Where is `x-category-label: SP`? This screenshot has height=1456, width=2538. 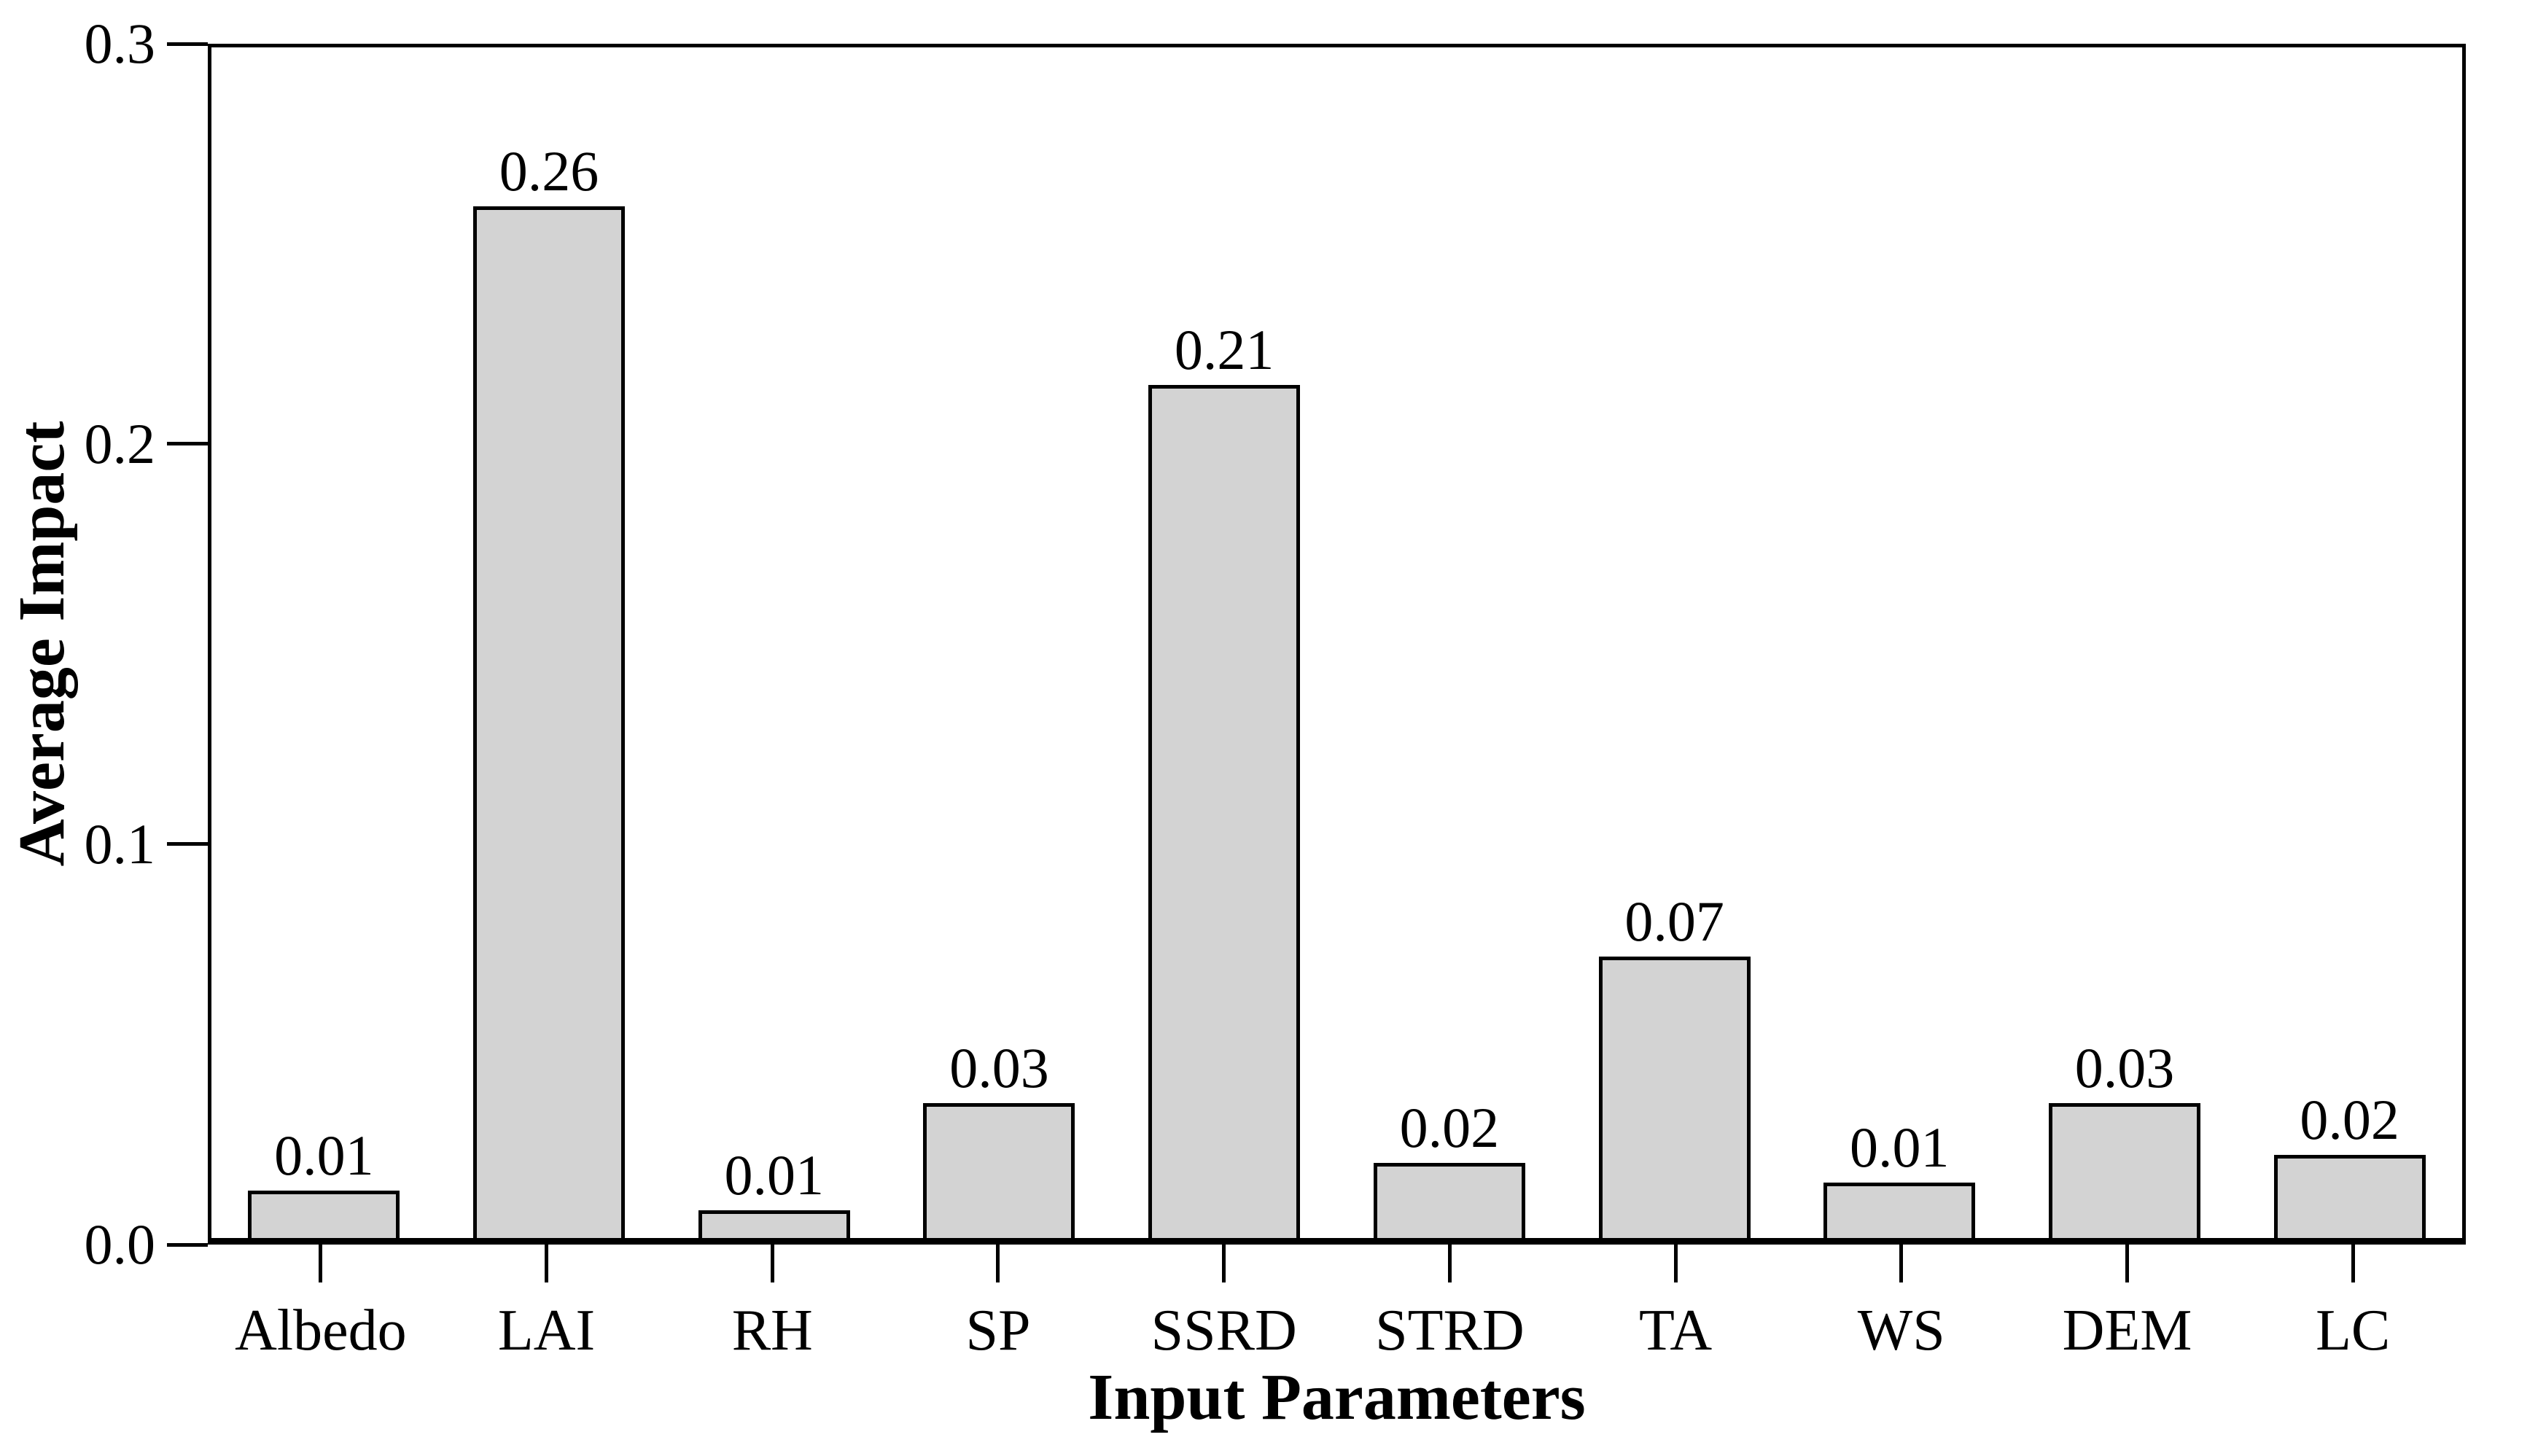
x-category-label: SP is located at coordinates (998, 1331).